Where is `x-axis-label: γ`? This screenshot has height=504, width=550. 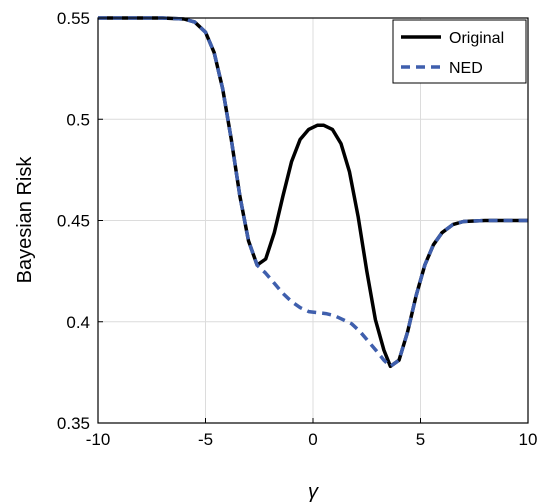 x-axis-label: γ is located at coordinates (313, 492).